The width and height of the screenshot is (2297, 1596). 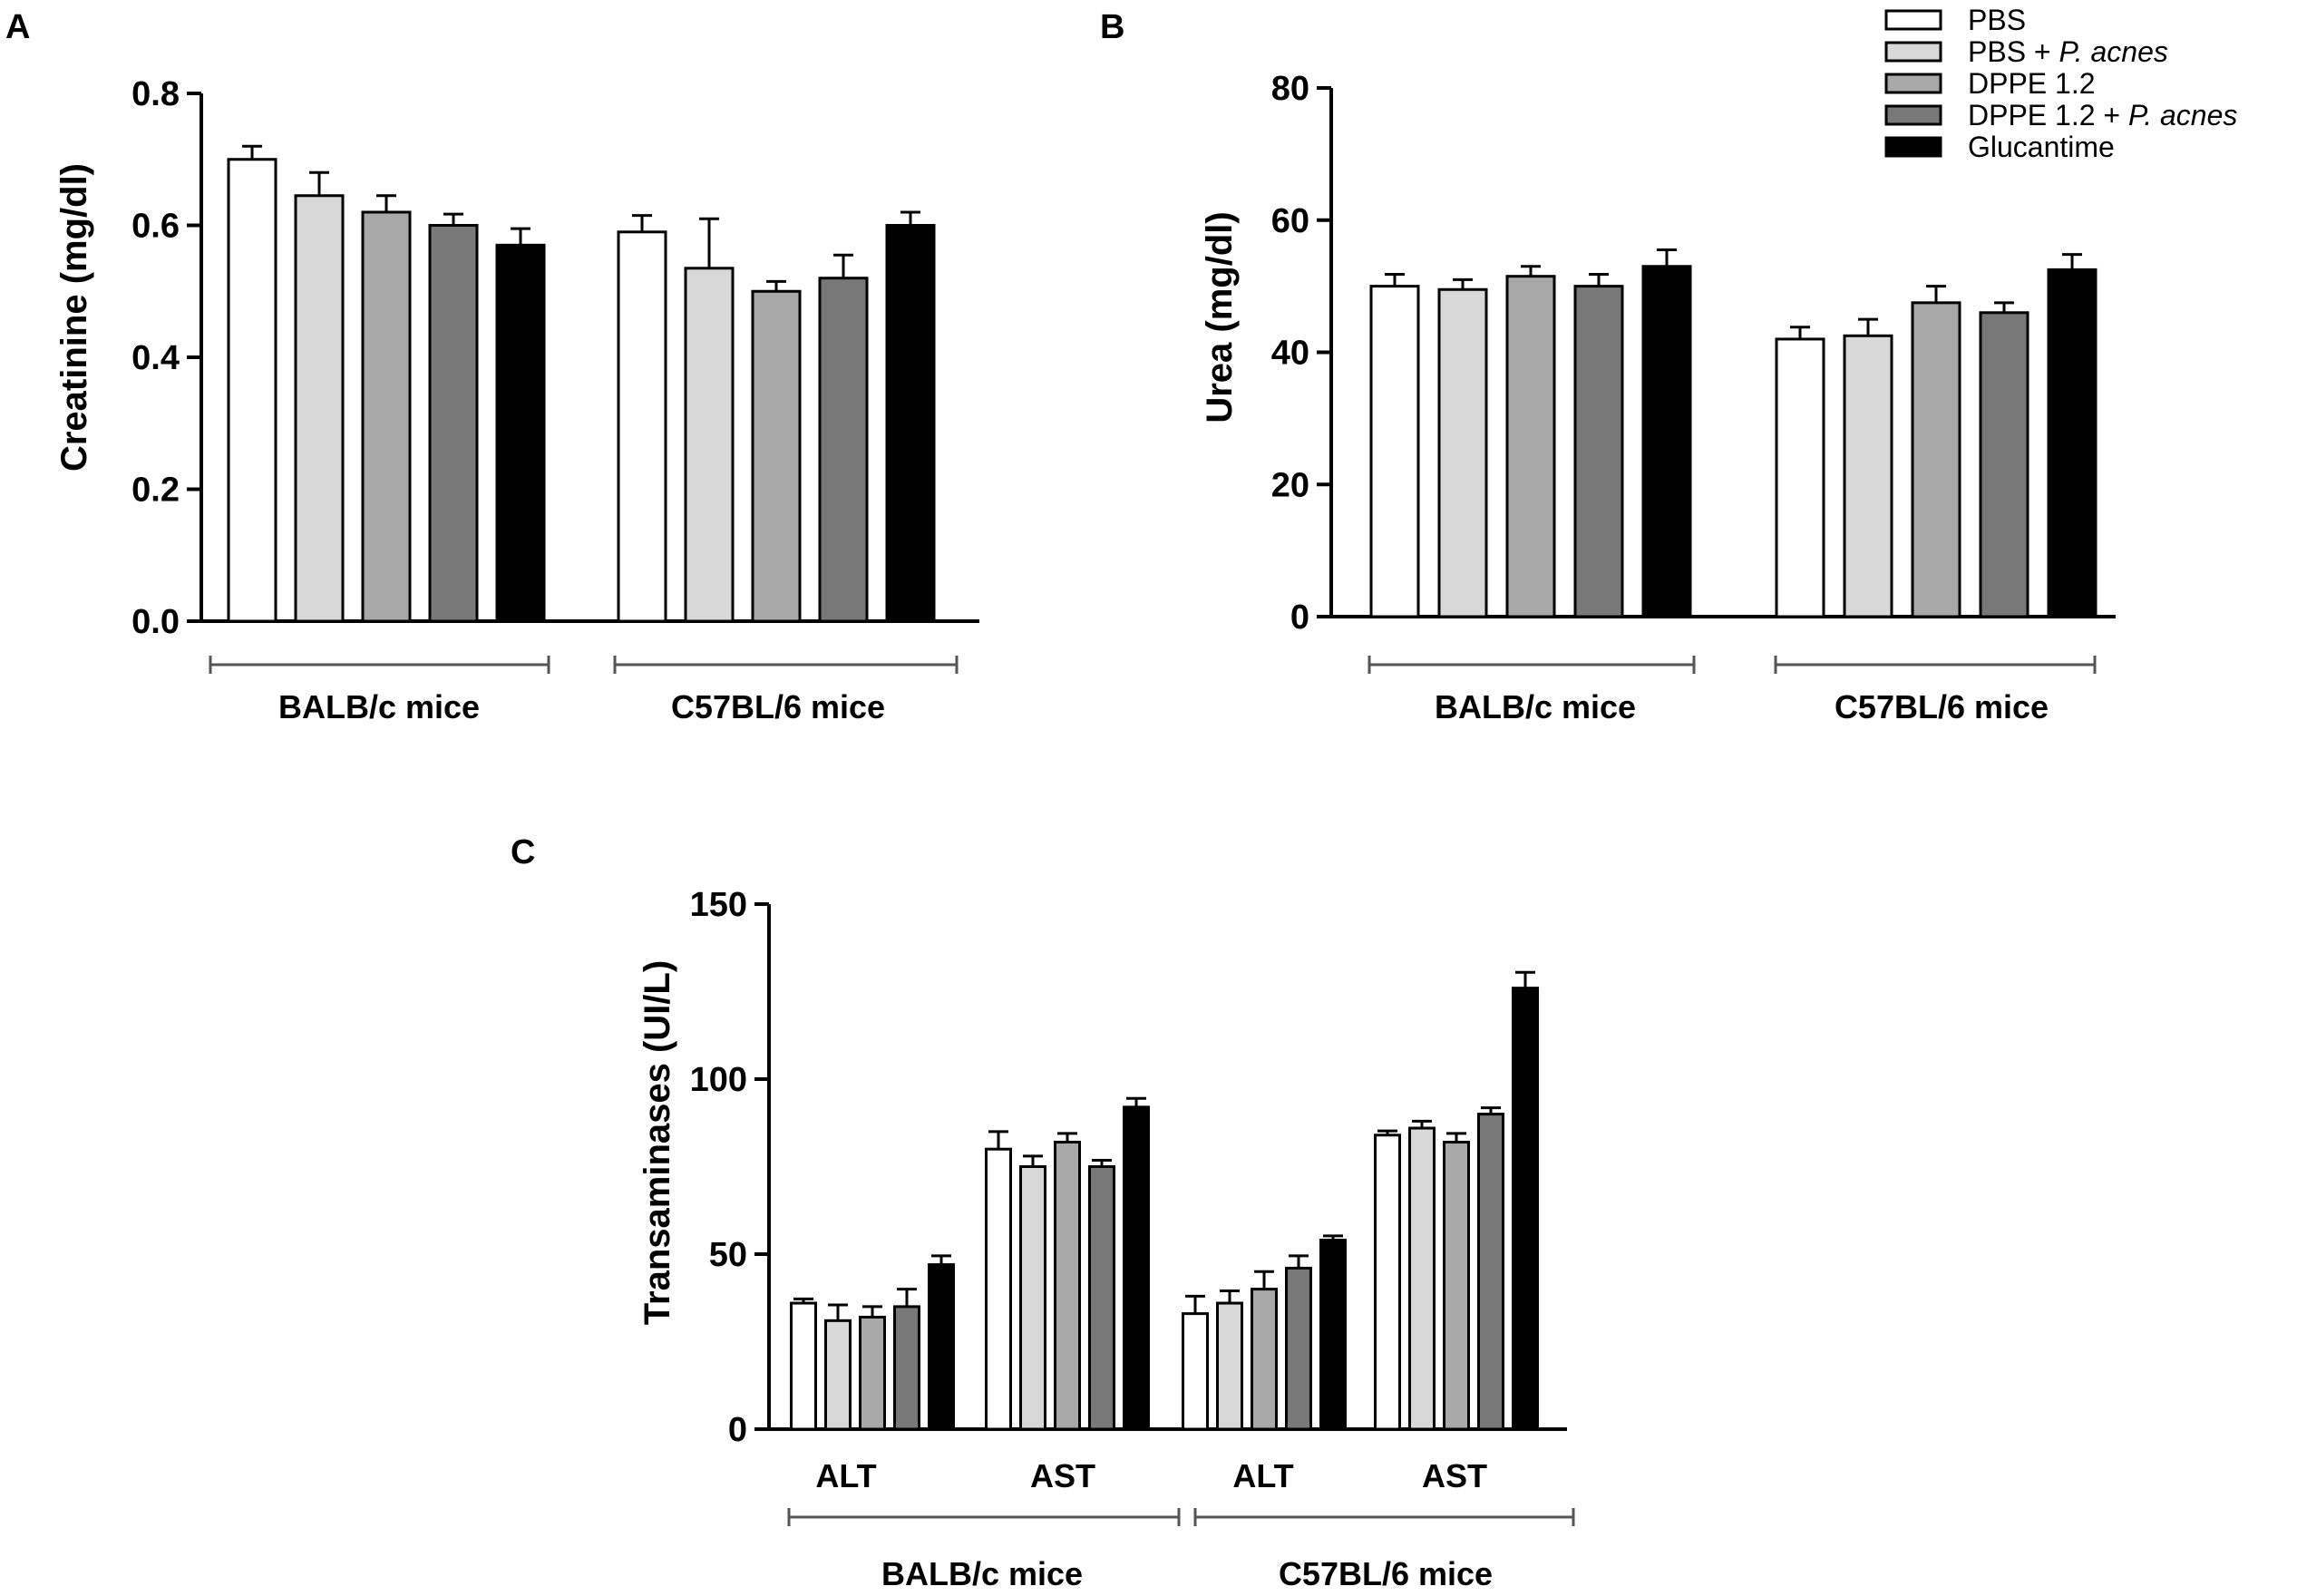 What do you see at coordinates (1220, 317) in the screenshot?
I see `panel-b-y-axis-title: Urea (mg/dl)` at bounding box center [1220, 317].